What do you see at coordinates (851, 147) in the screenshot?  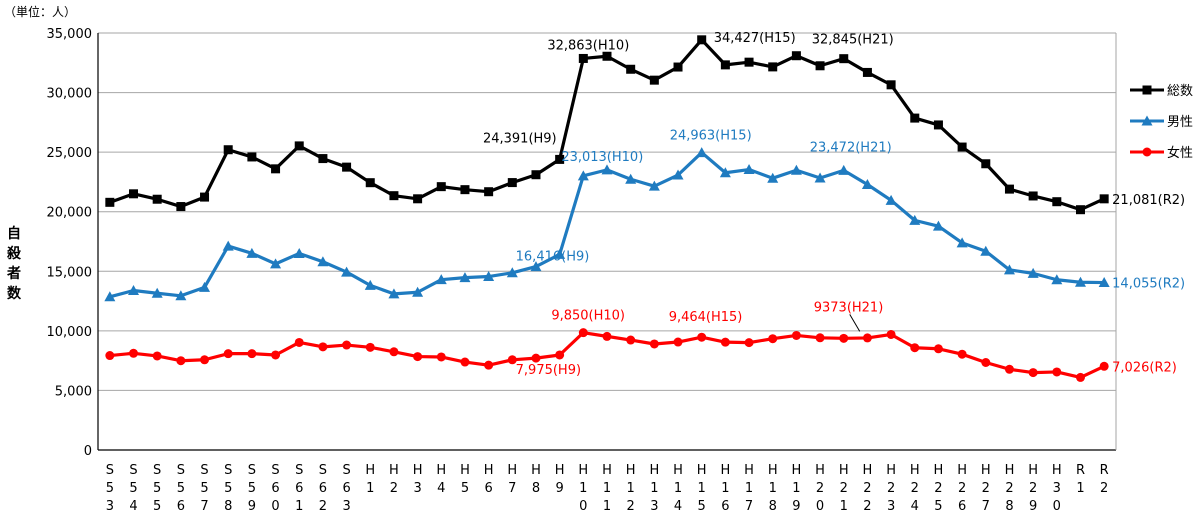 I see `data-label: 23,472(H21)` at bounding box center [851, 147].